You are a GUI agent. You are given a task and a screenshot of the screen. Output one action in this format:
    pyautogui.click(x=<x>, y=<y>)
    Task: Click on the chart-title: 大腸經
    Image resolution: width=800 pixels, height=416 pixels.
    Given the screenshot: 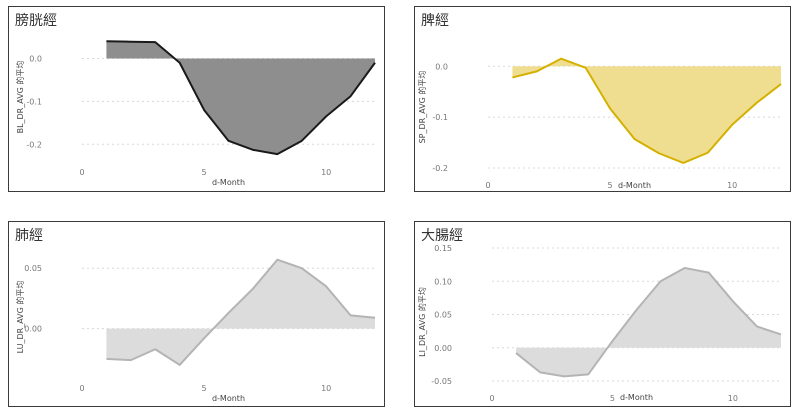 What is the action you would take?
    pyautogui.click(x=442, y=236)
    